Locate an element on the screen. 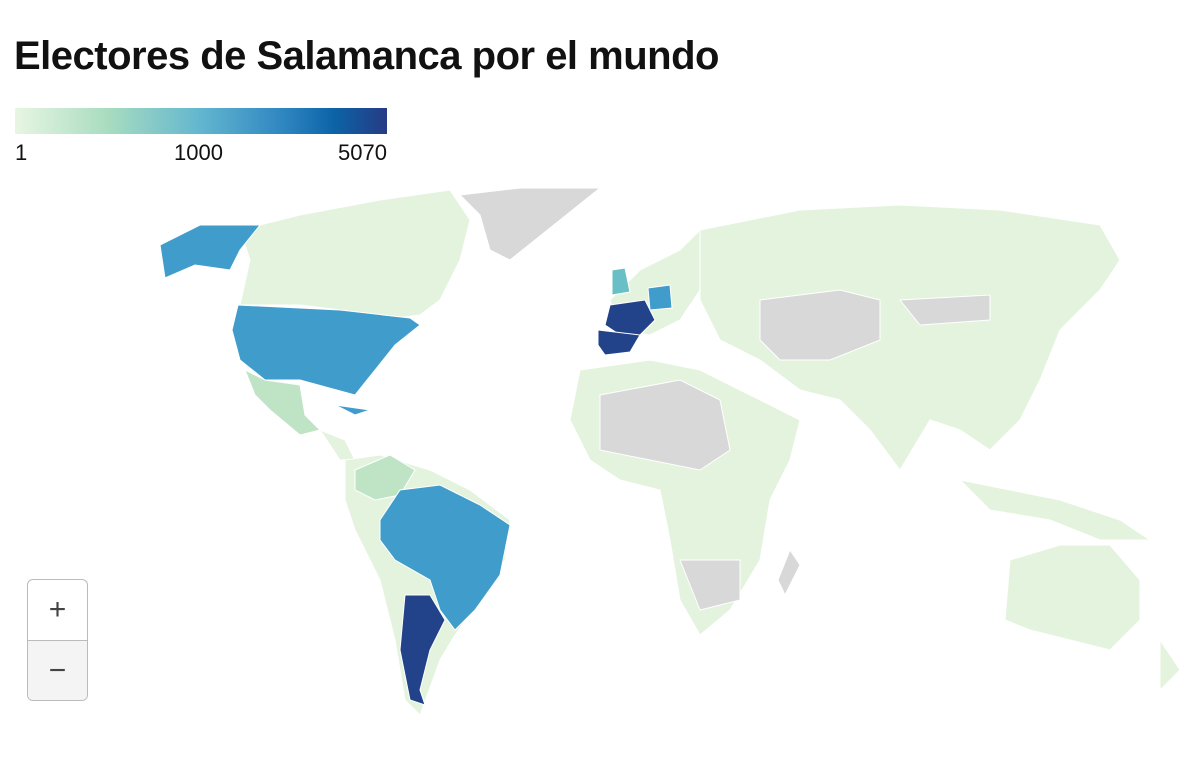 The height and width of the screenshot is (762, 1200). legend-label: 1000 is located at coordinates (198, 152).